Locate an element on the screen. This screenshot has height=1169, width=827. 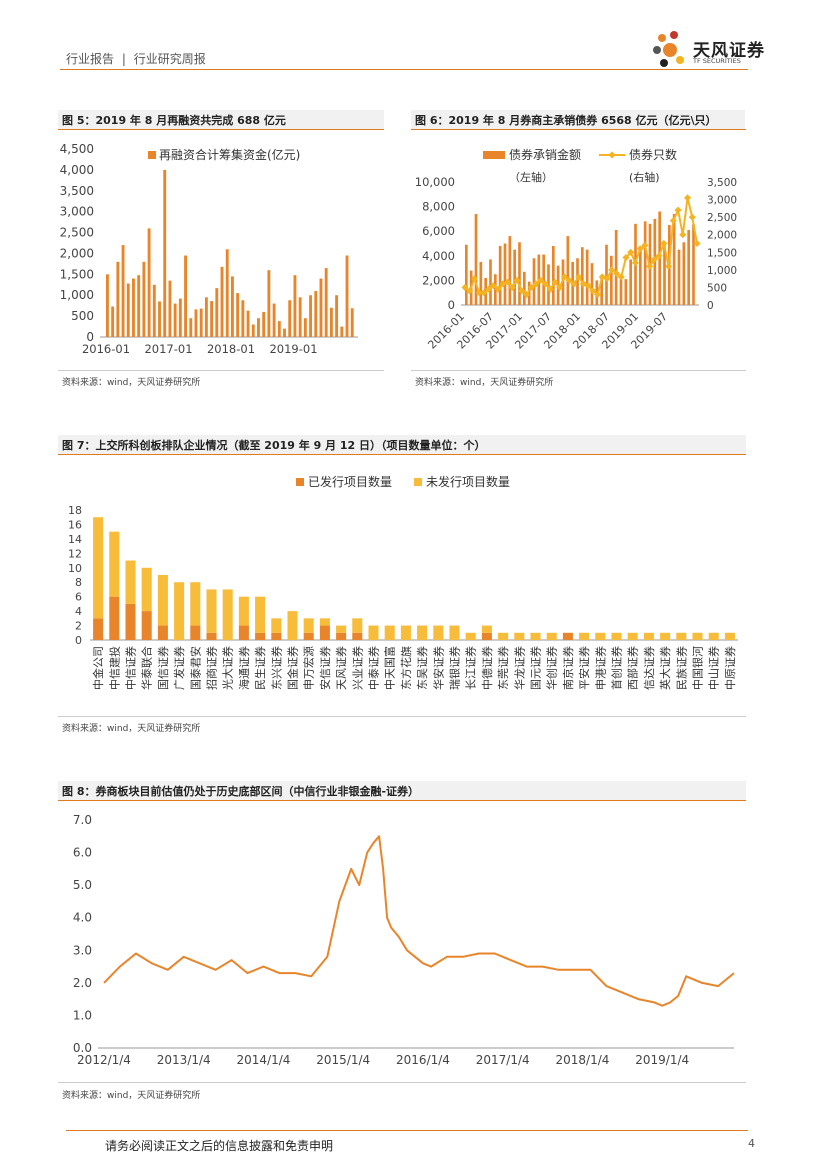
fig8-x-tick: 2019/1/4 is located at coordinates (662, 1060).